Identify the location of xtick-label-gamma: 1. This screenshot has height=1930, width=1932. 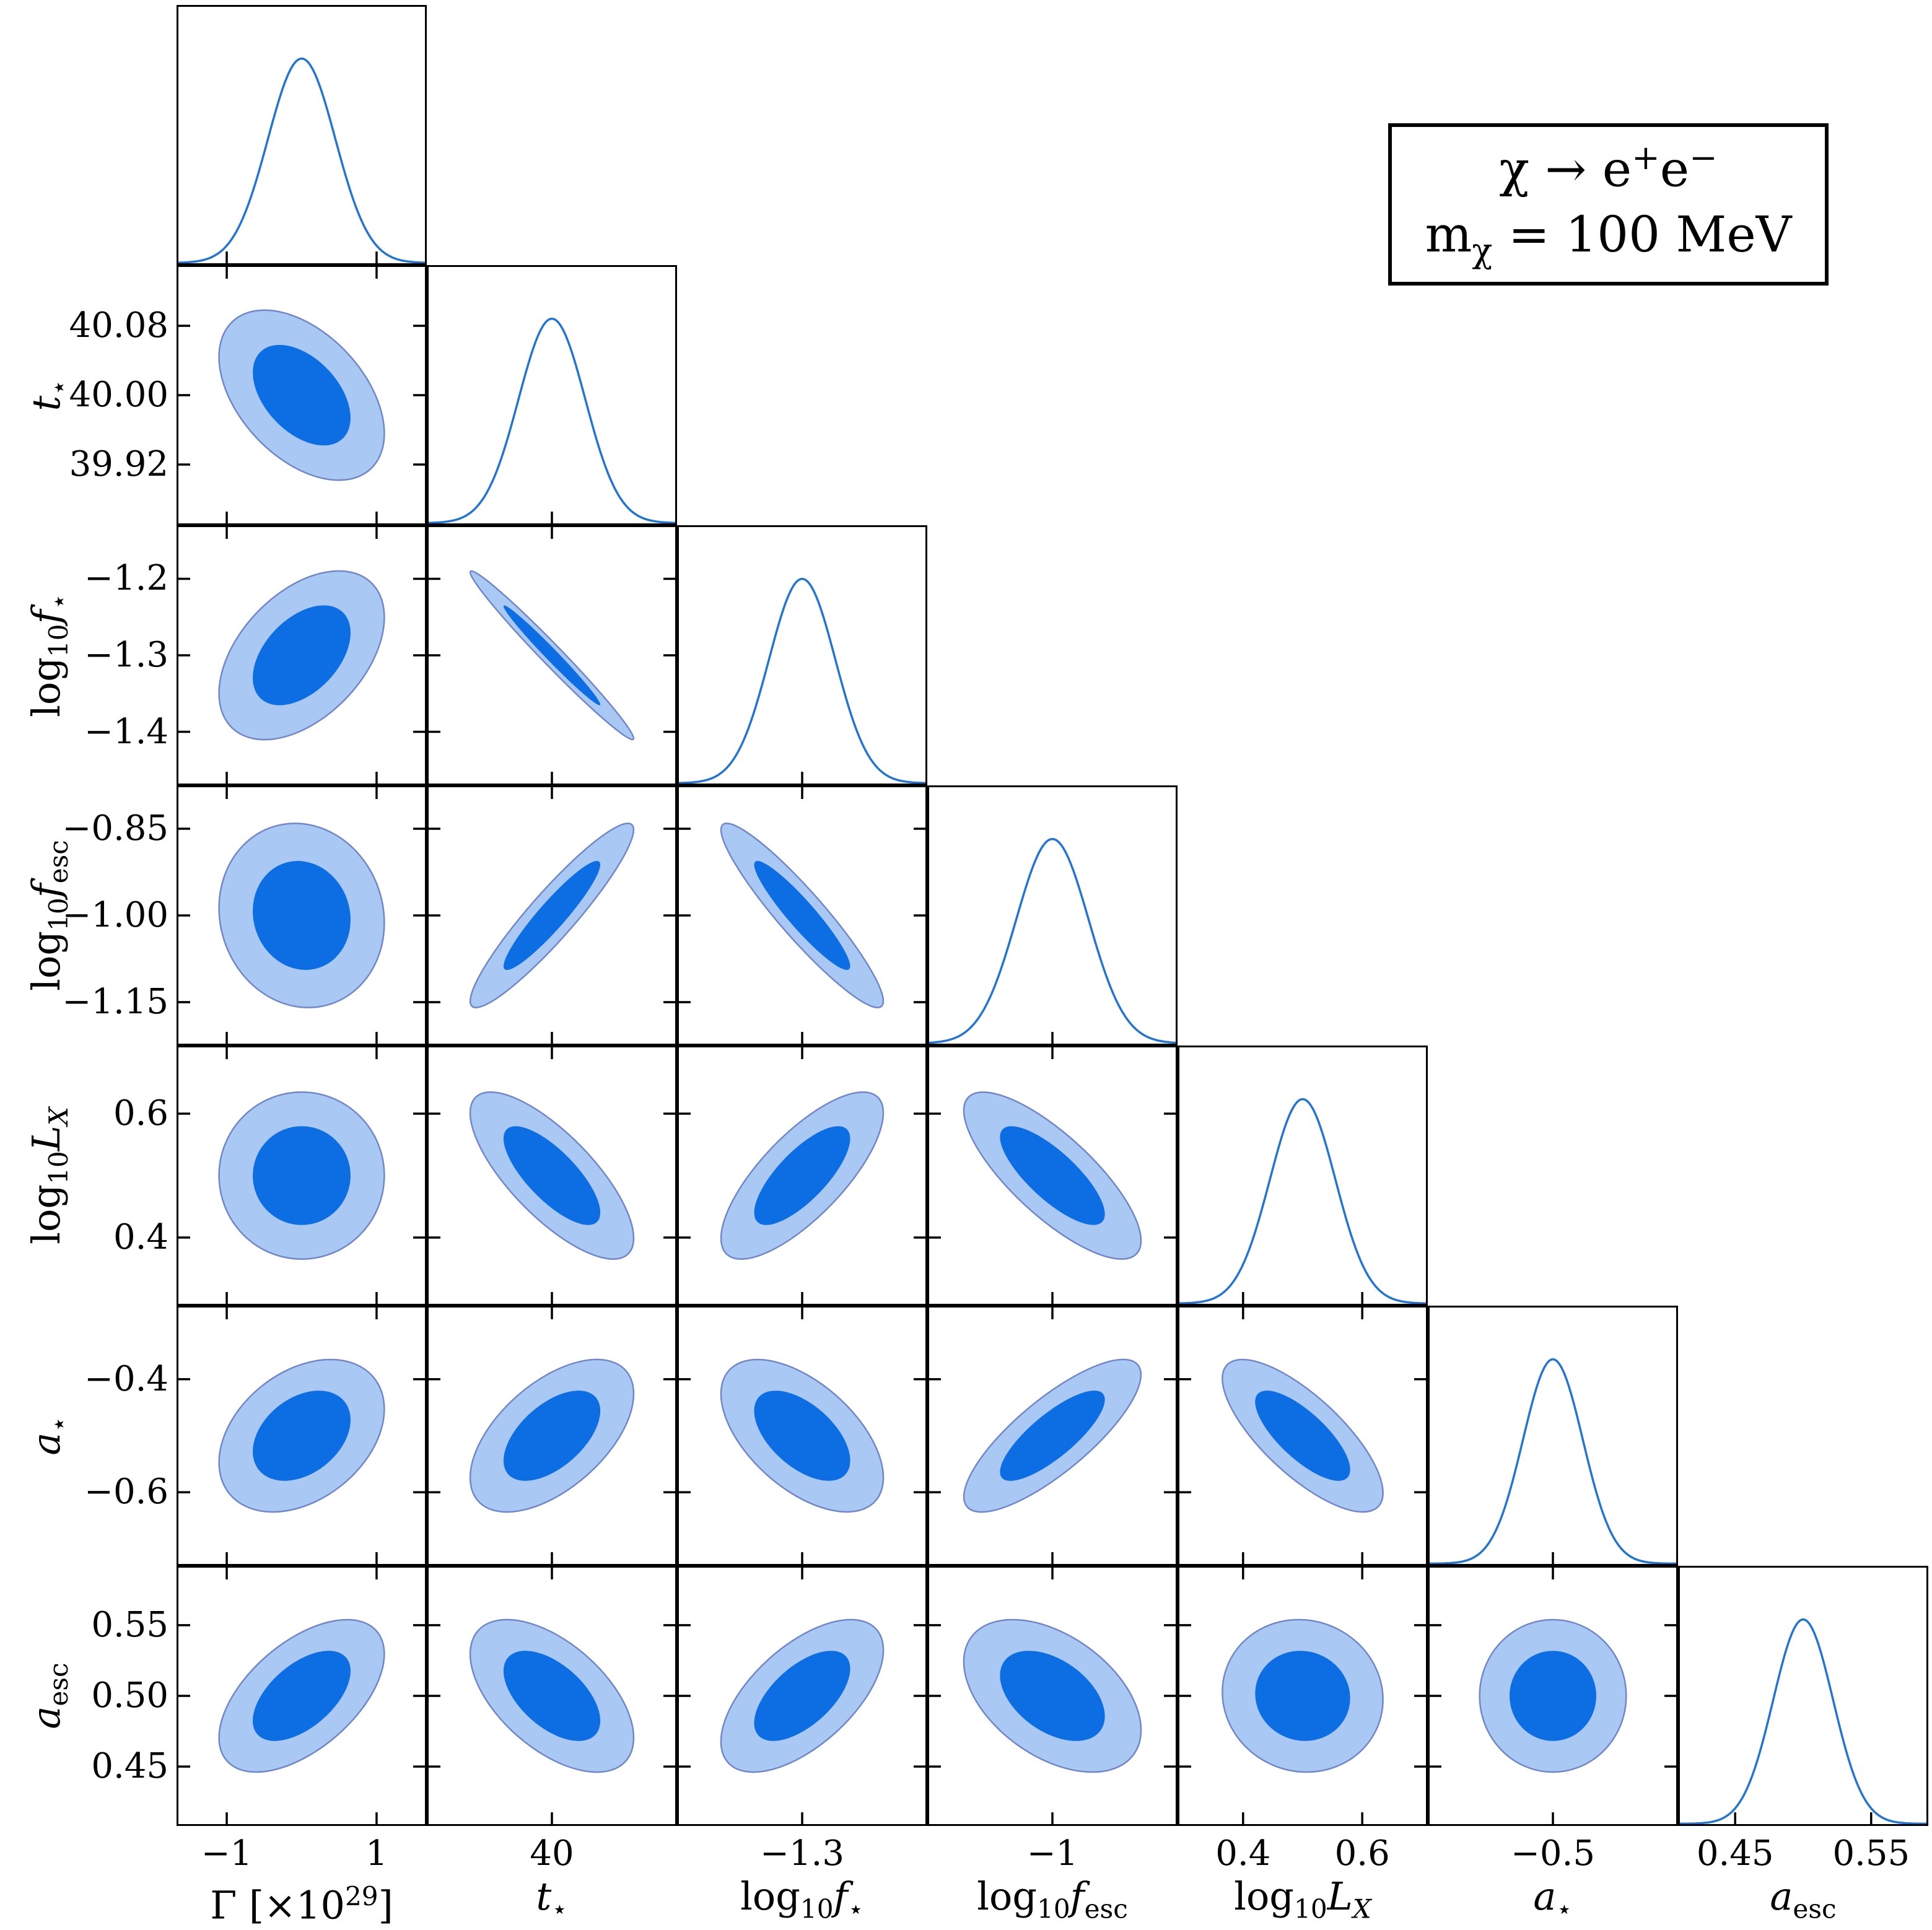
(376, 1853).